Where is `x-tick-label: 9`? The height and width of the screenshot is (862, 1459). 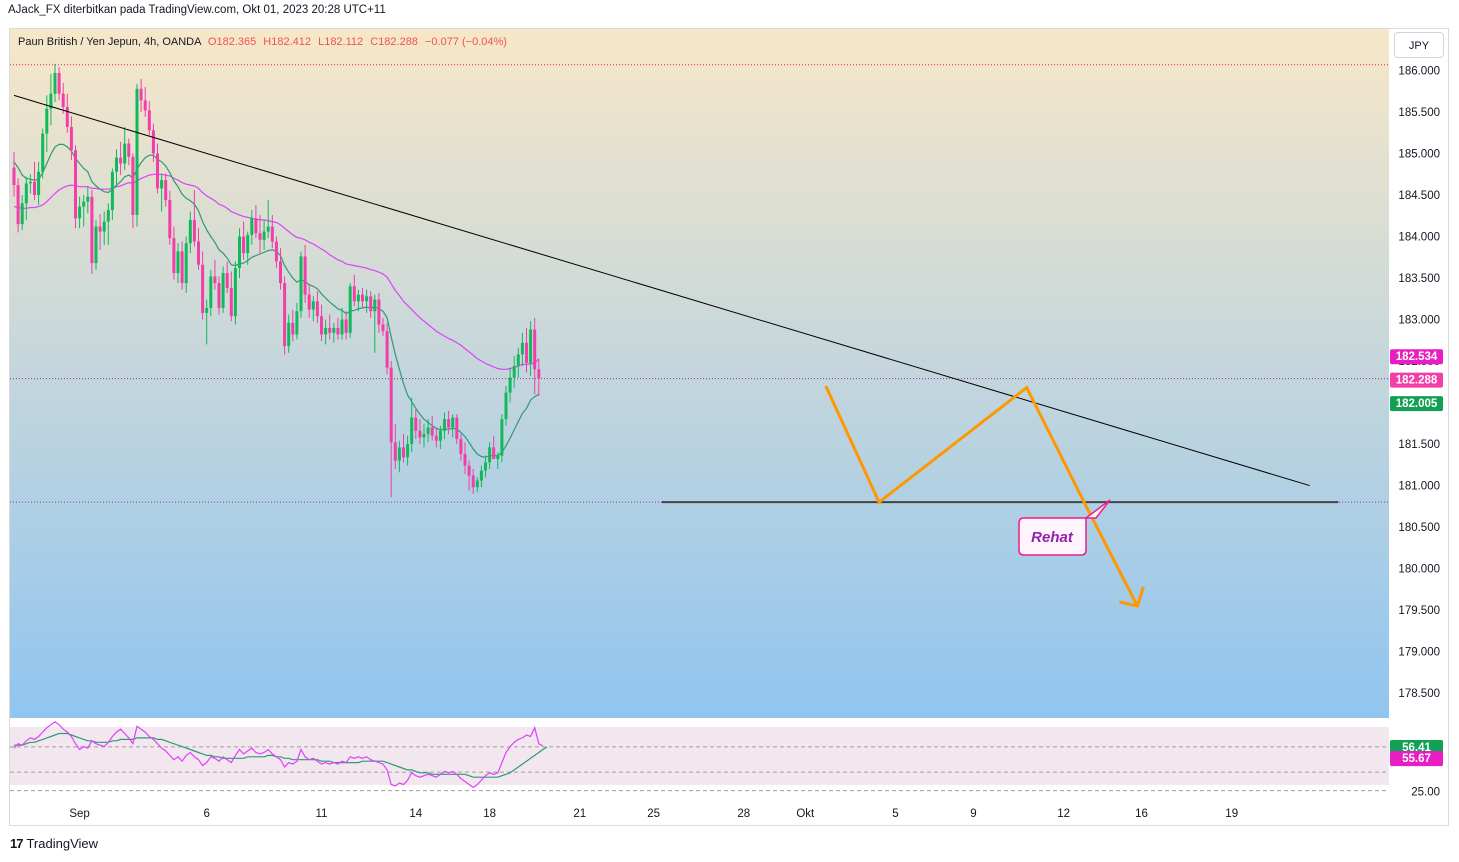 x-tick-label: 9 is located at coordinates (973, 814).